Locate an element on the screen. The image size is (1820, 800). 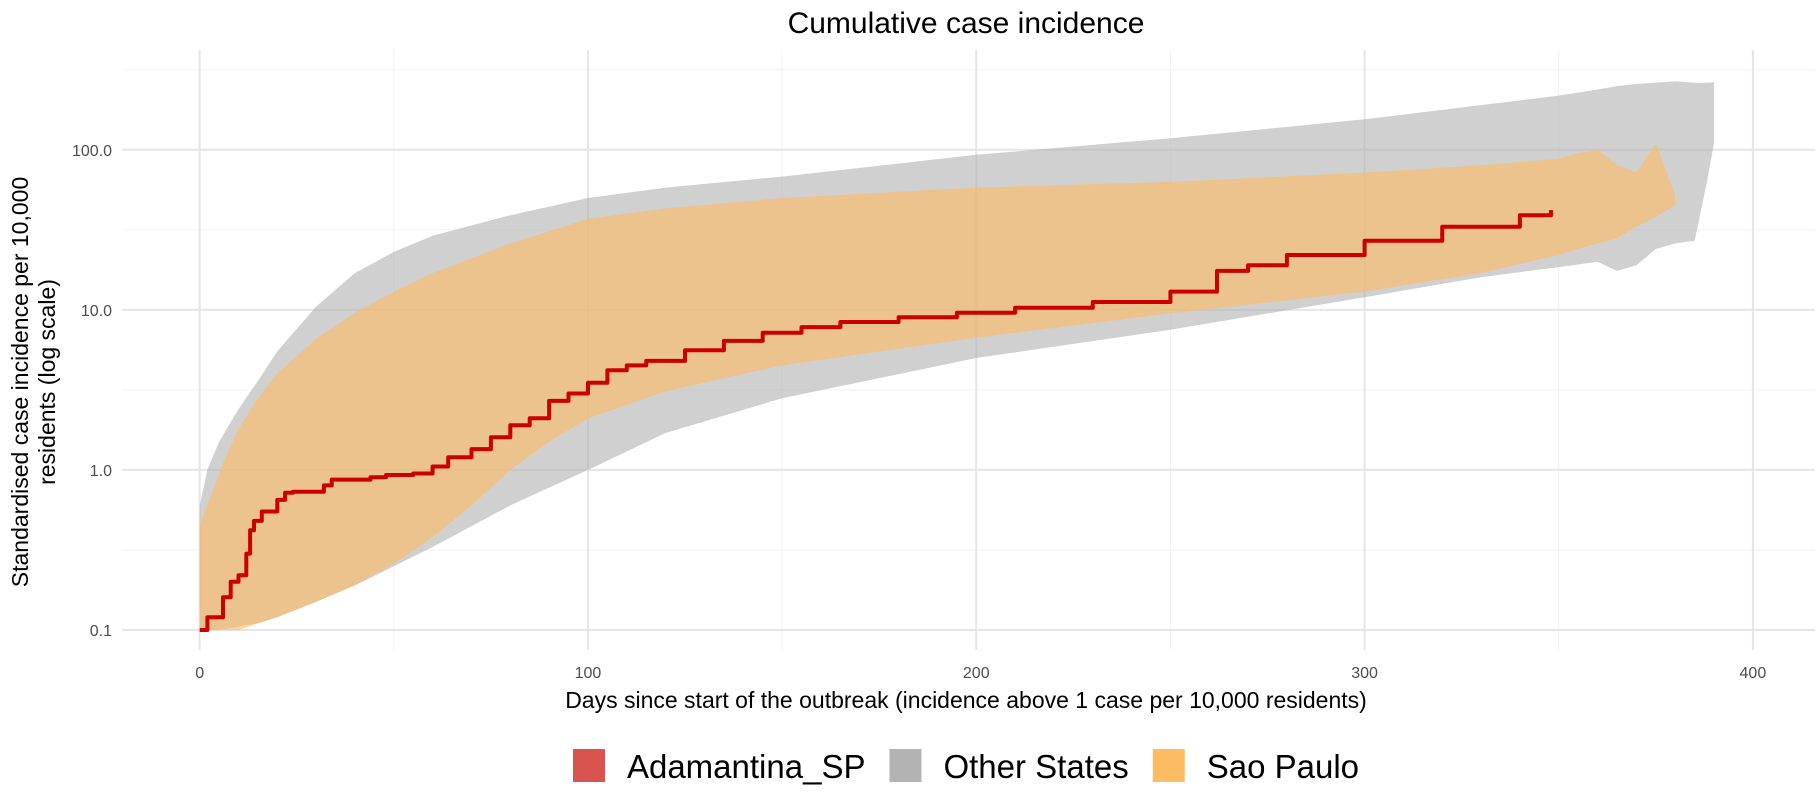
y-tick-label: 10.0 is located at coordinates (96, 311).